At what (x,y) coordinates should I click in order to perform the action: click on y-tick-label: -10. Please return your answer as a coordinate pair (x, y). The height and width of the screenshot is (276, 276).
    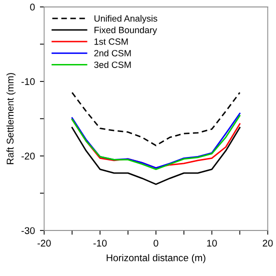
    Looking at the image, I should click on (28, 82).